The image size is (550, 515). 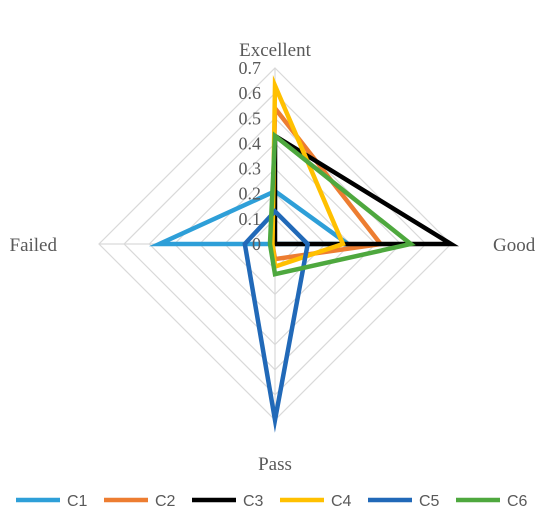 What do you see at coordinates (429, 501) in the screenshot?
I see `legend-label-c5: C5` at bounding box center [429, 501].